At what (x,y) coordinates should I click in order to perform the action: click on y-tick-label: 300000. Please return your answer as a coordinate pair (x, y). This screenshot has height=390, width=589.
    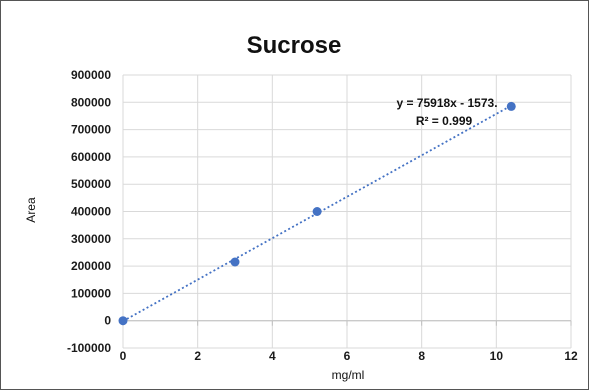
    Looking at the image, I should click on (91, 239).